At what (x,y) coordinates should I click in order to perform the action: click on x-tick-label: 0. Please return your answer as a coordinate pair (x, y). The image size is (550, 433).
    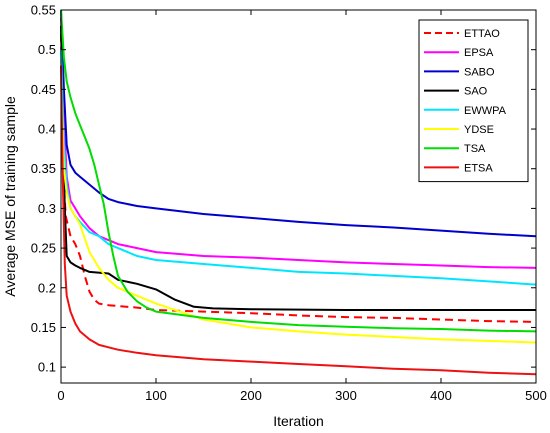
    Looking at the image, I should click on (60, 395).